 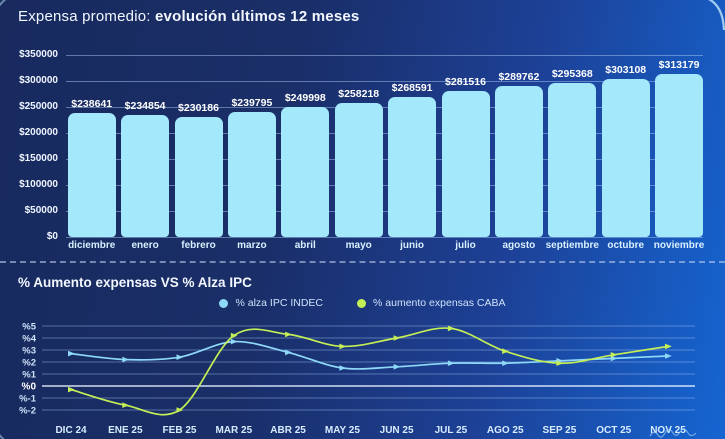 I want to click on bar-value-label: $268591, so click(x=412, y=88).